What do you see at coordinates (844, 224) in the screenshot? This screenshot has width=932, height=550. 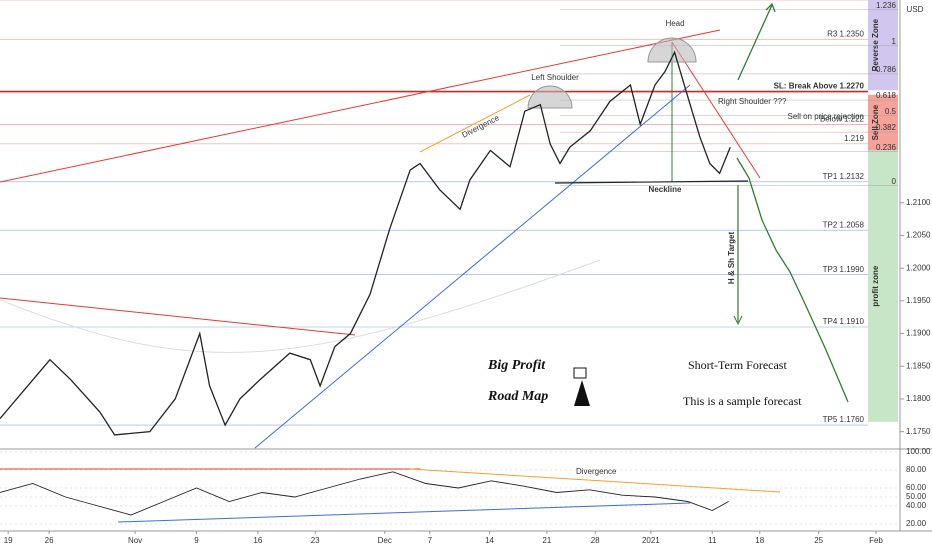 I see `level-label: TP2 1.2058` at bounding box center [844, 224].